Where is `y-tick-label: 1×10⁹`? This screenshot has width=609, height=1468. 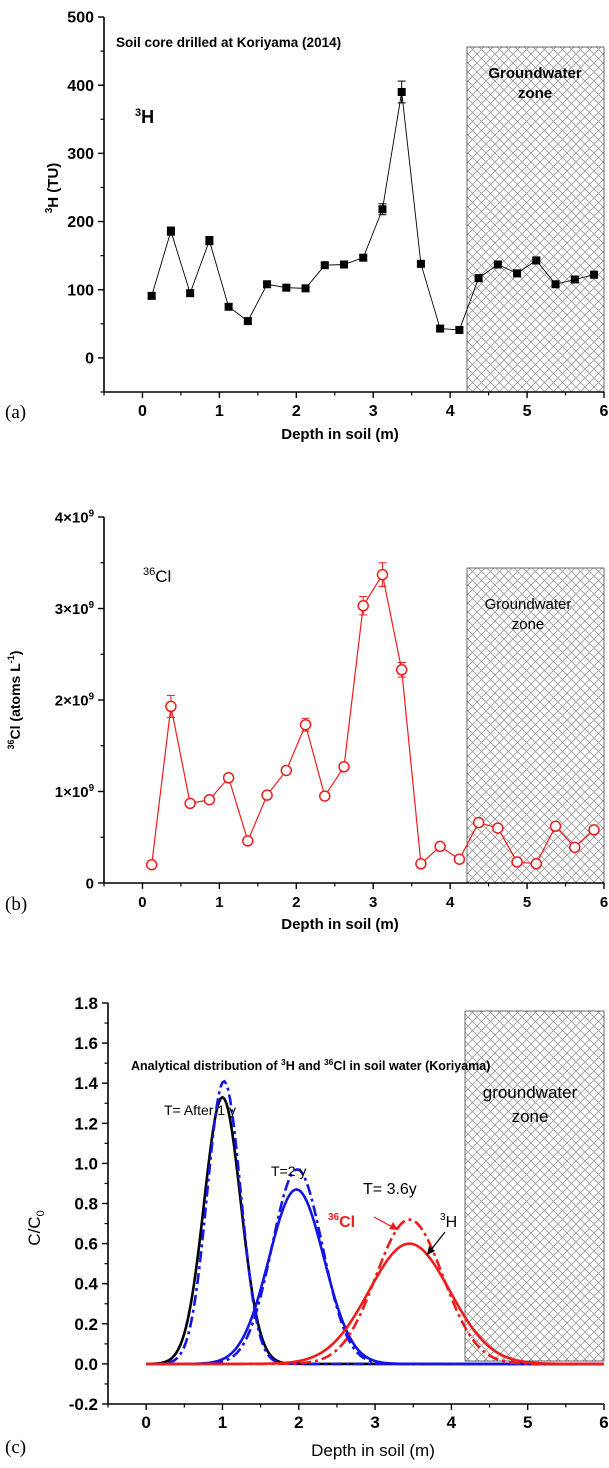
y-tick-label: 1×10⁹ is located at coordinates (75, 792).